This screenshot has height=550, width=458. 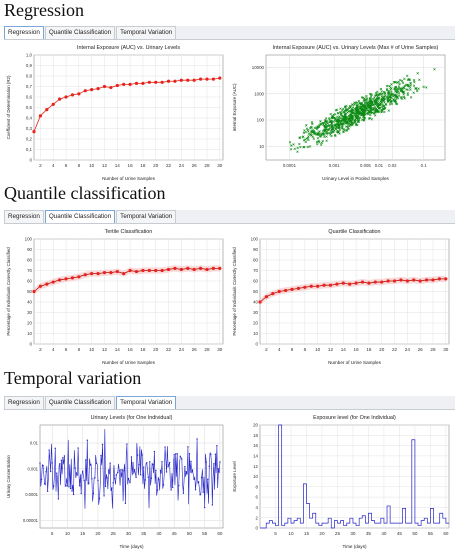 What do you see at coordinates (392, 165) in the screenshot?
I see `x-tick-label: 0.02` at bounding box center [392, 165].